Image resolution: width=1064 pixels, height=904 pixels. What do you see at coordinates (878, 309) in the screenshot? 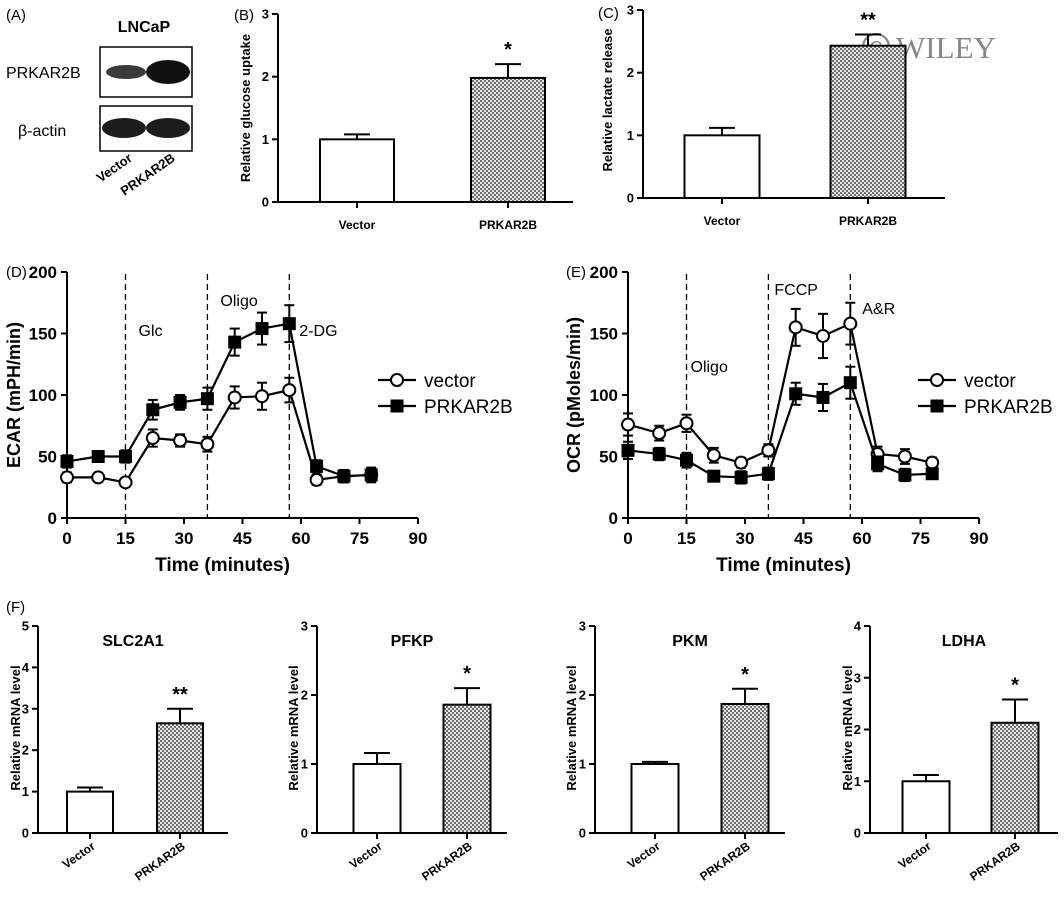
I see `injection-annotation: A&R` at bounding box center [878, 309].